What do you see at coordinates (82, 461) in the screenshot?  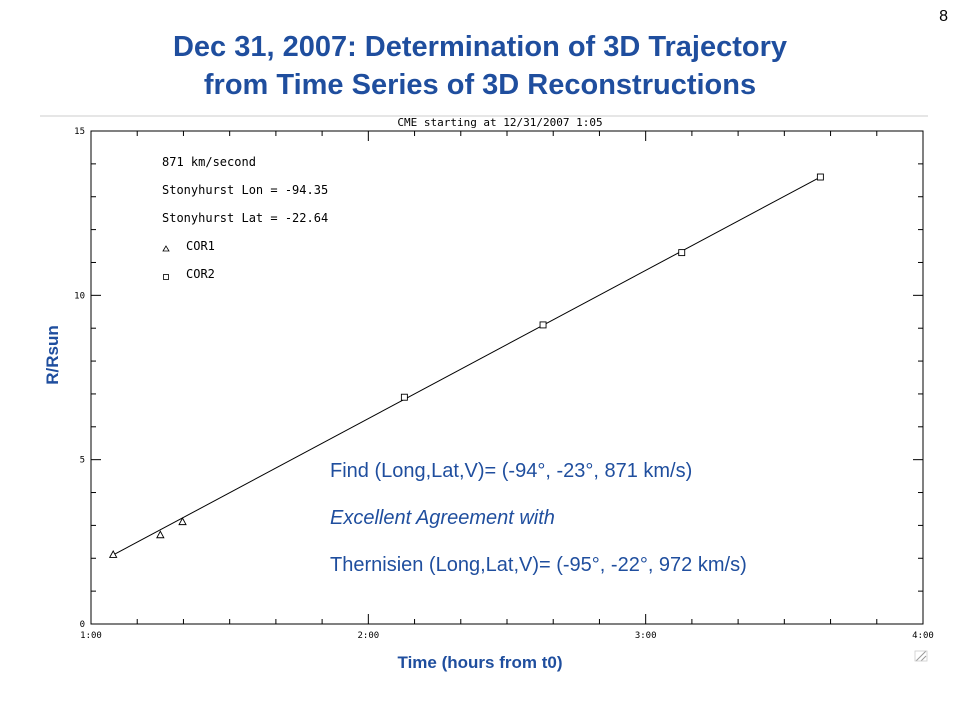 I see `y-tick-label: 5` at bounding box center [82, 461].